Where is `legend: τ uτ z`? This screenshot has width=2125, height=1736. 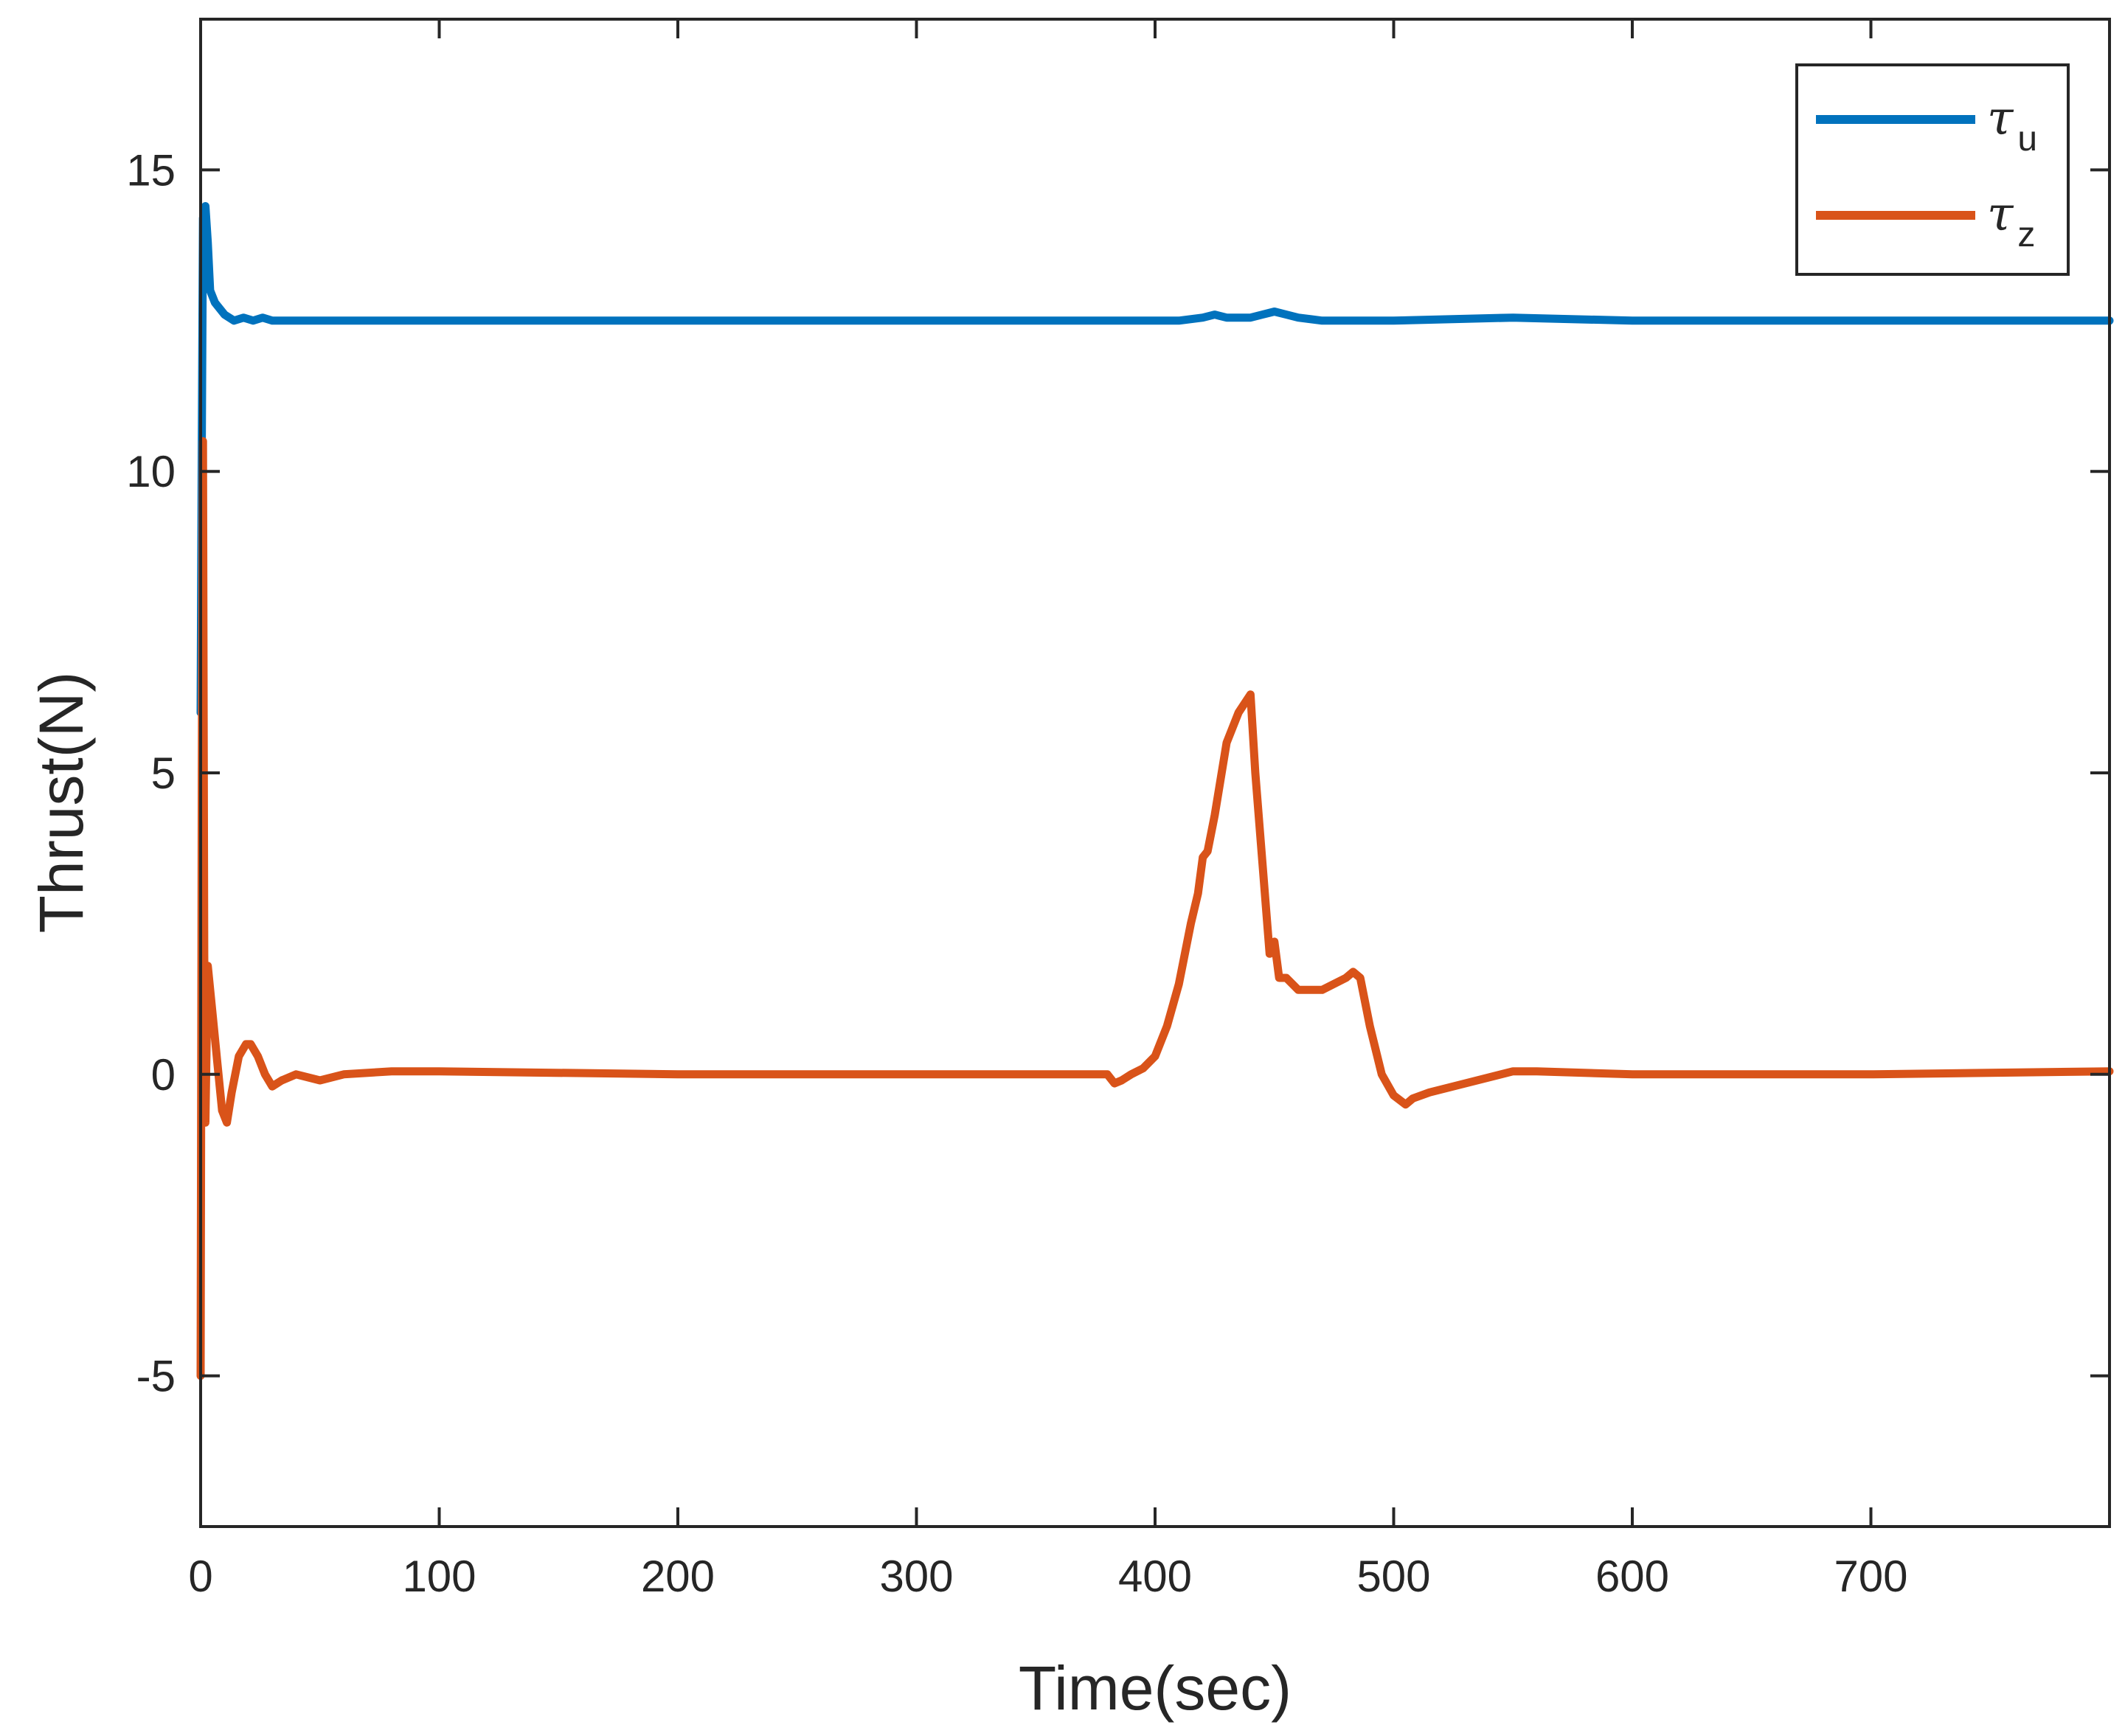 legend: τ uτ z is located at coordinates (1932, 170).